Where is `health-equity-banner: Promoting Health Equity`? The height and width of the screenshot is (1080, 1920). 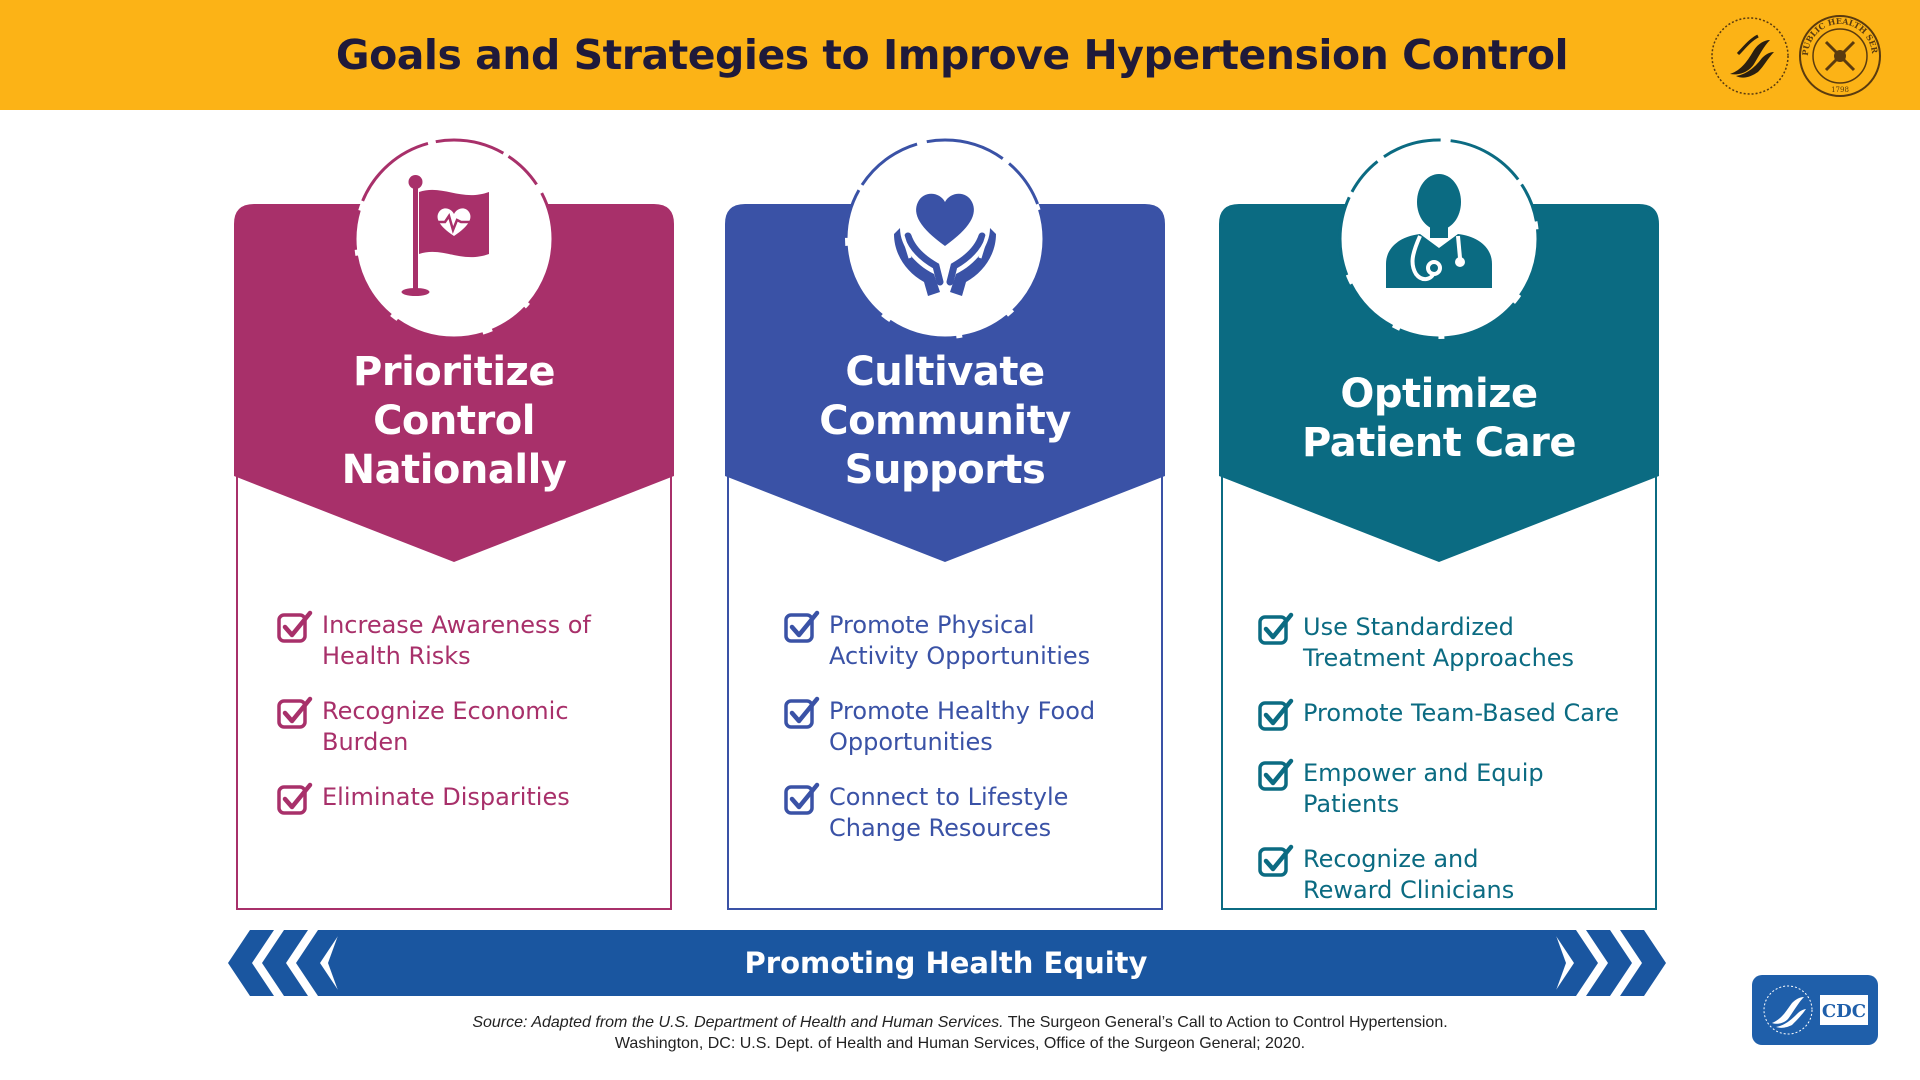
health-equity-banner: Promoting Health Equity is located at coordinates (947, 963).